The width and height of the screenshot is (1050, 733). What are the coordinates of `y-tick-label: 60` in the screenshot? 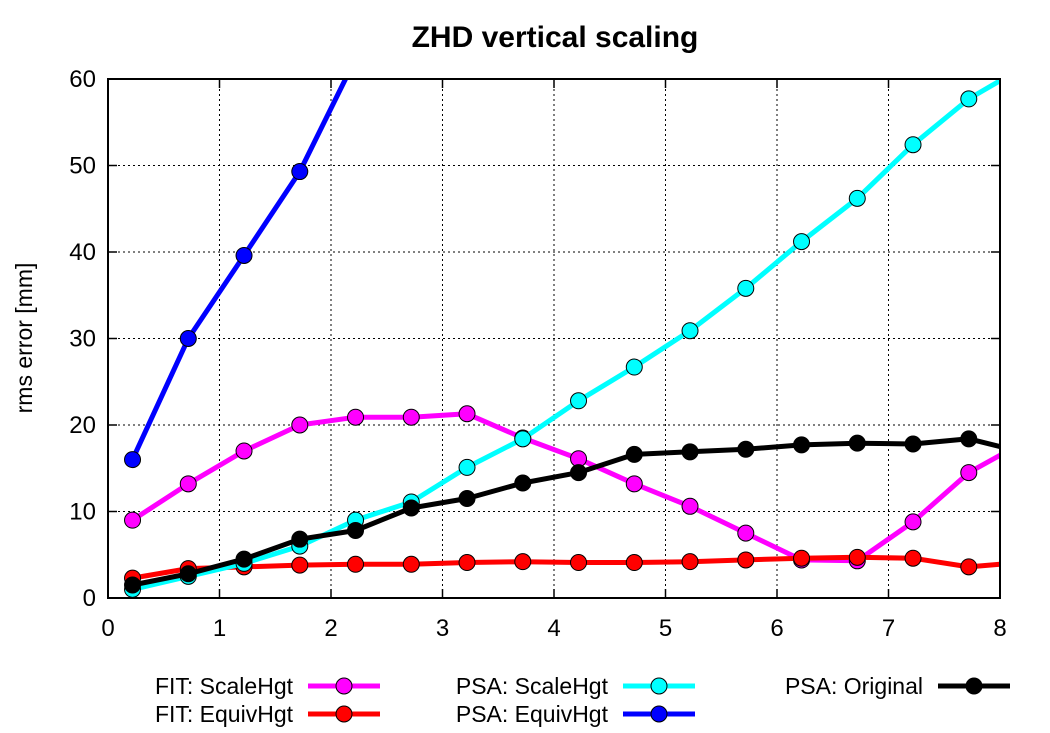 It's located at (82, 79).